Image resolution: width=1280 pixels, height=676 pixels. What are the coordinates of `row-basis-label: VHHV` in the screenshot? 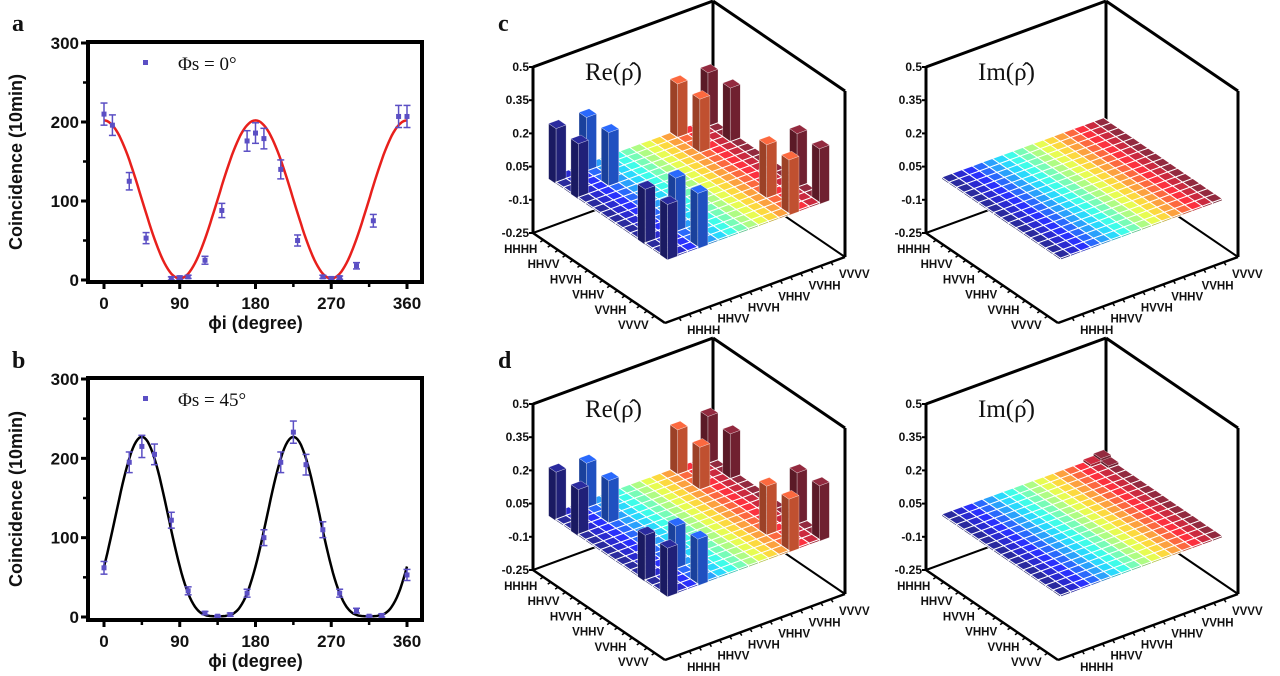 It's located at (981, 296).